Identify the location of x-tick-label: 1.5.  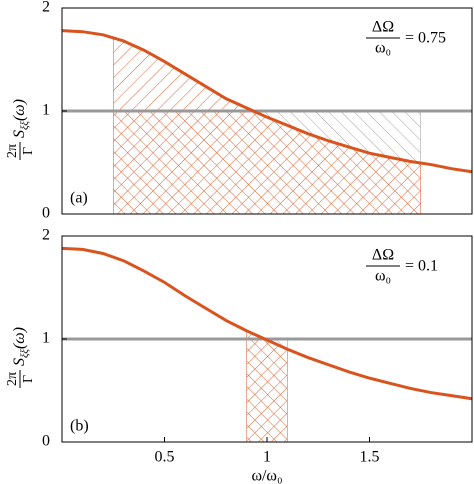
(370, 457).